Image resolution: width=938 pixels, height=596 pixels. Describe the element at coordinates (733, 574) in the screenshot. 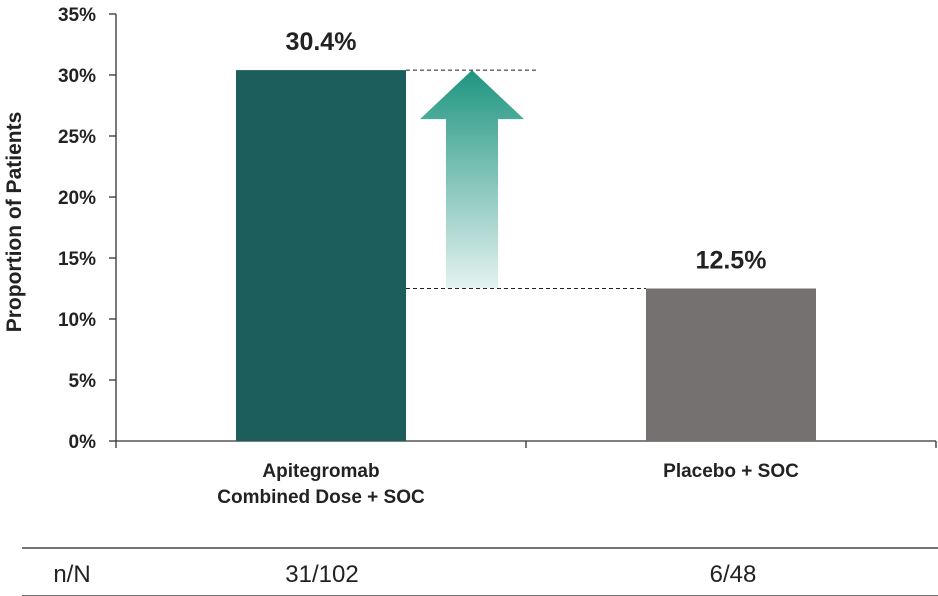

I see `table-value-placebo: 6/48` at that location.